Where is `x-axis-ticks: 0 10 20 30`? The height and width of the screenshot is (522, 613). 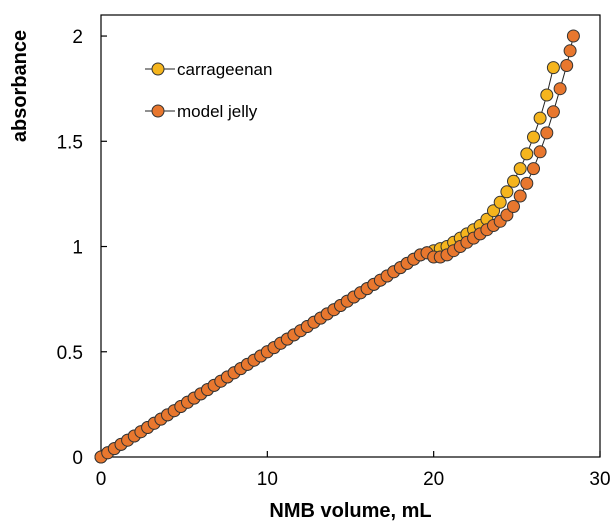 x-axis-ticks: 0 10 20 30 is located at coordinates (353, 470).